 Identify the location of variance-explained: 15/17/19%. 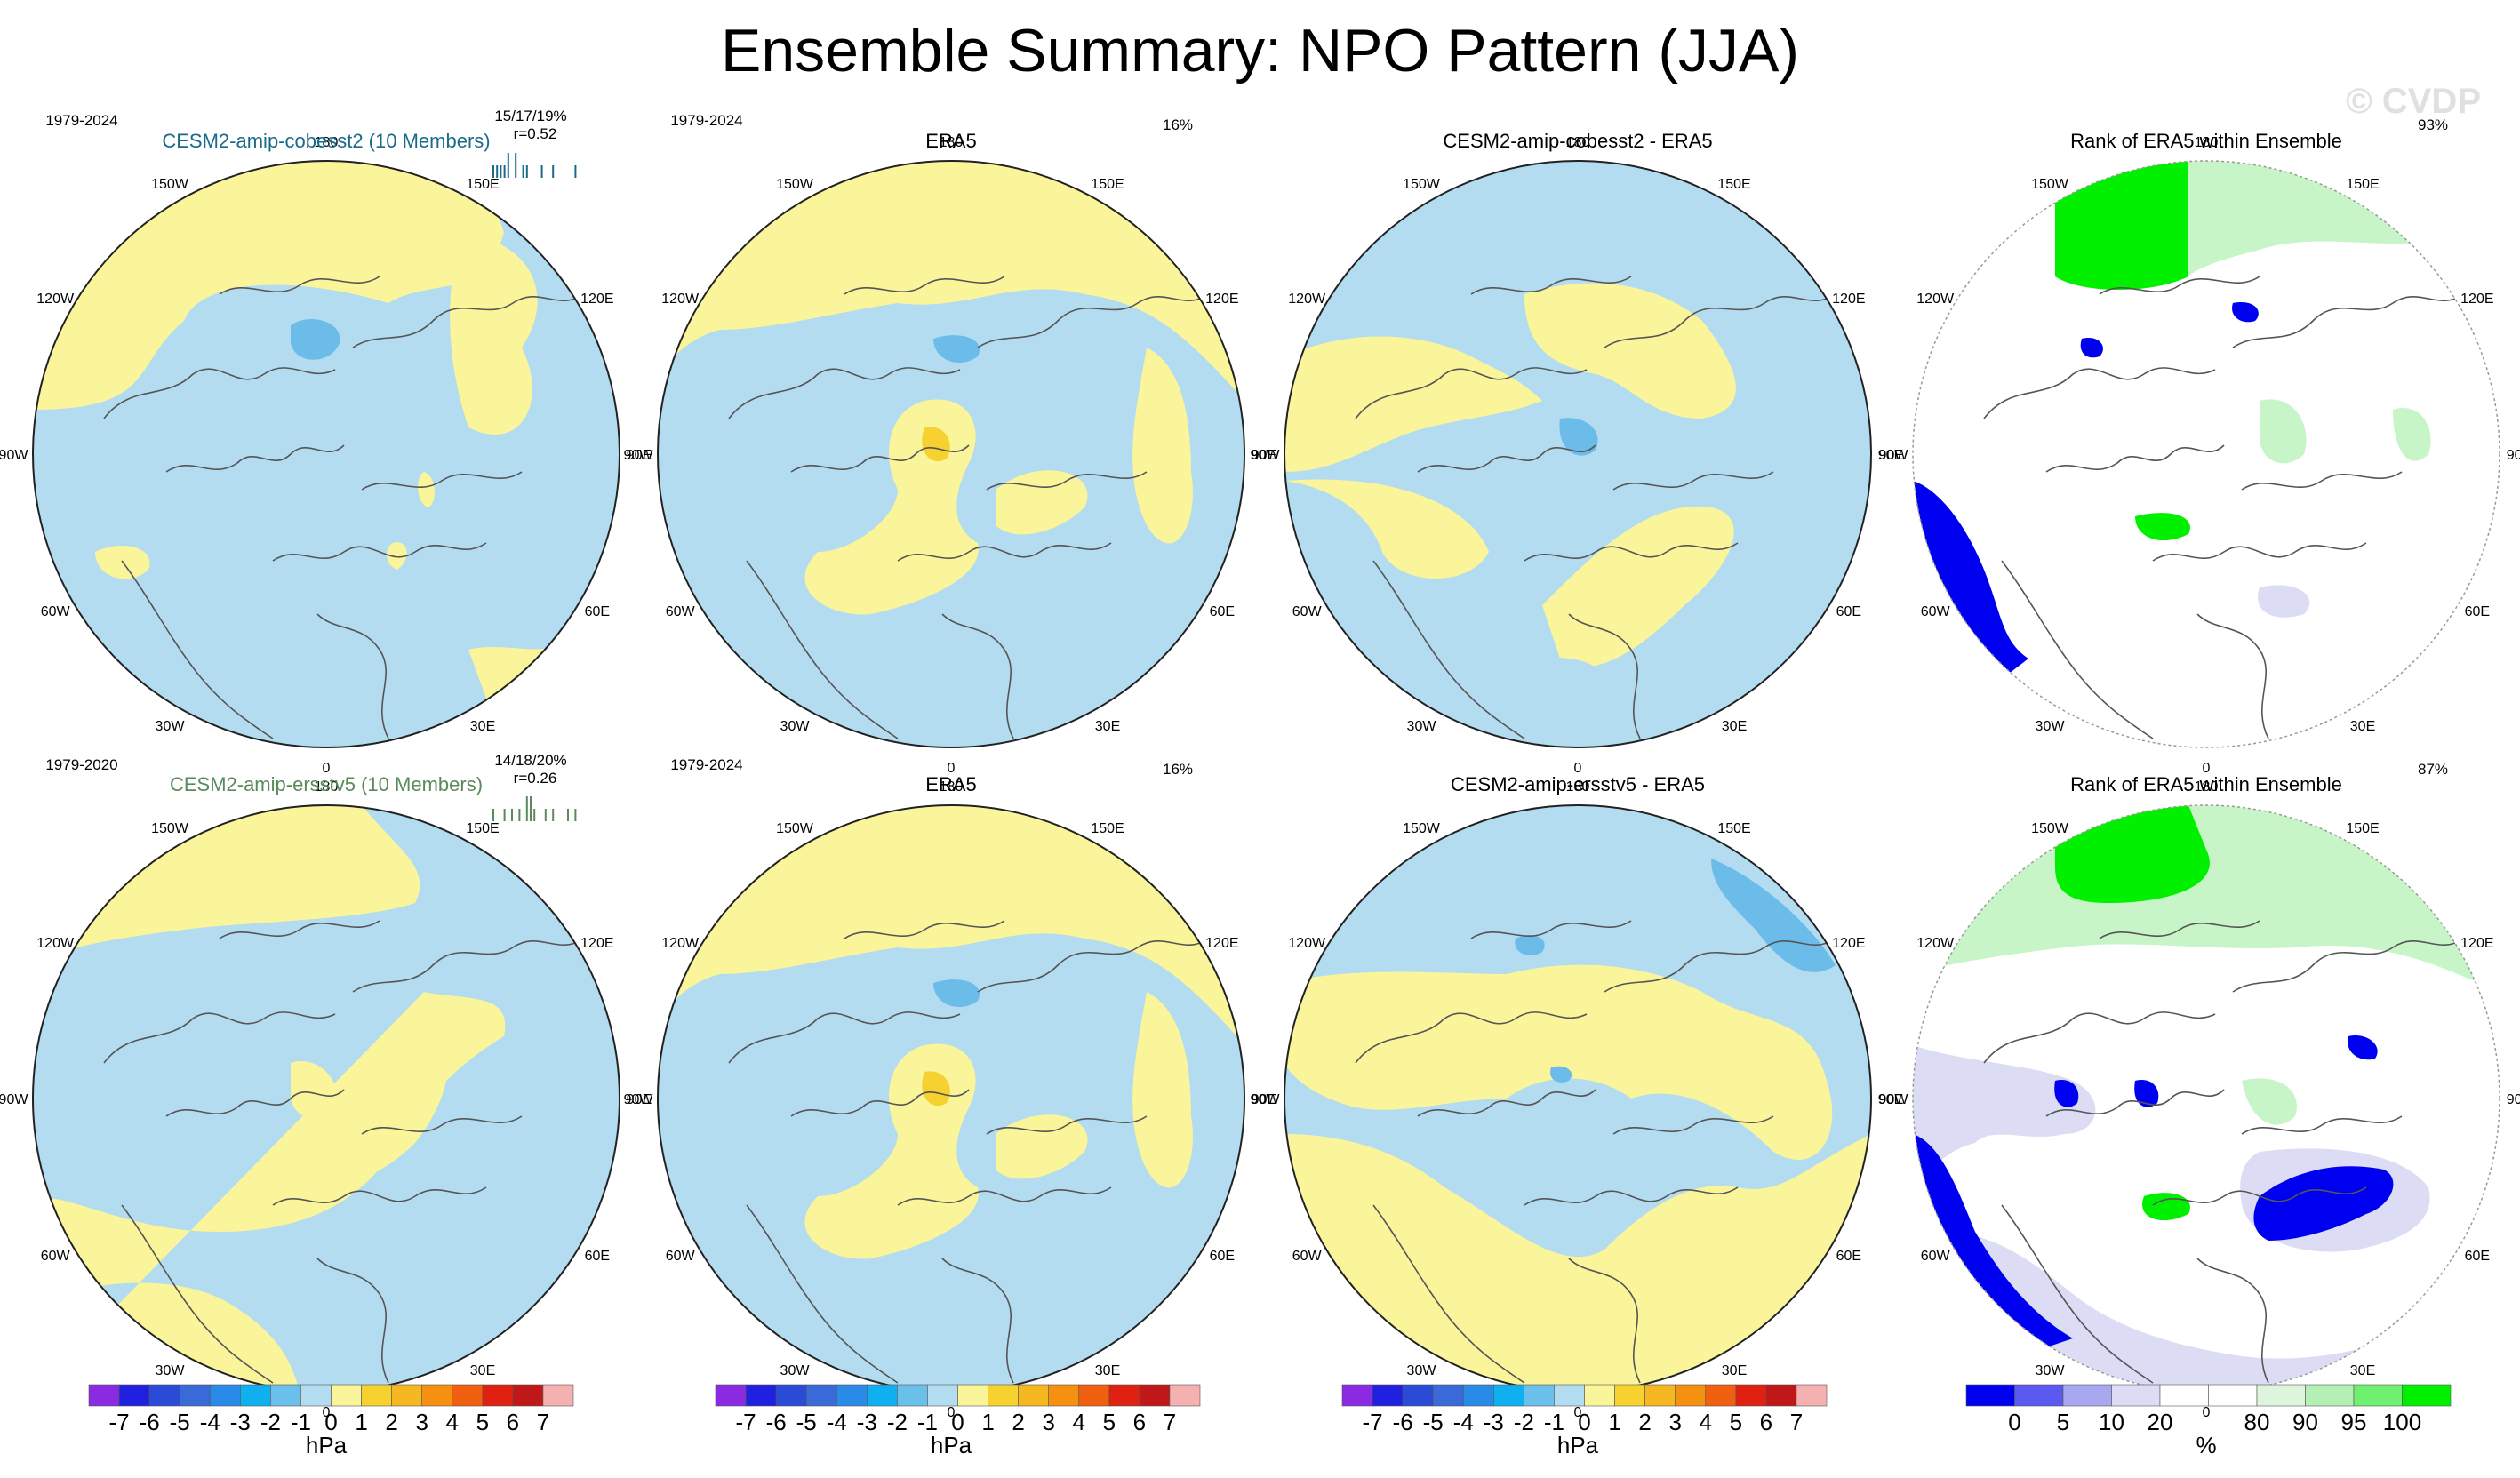
(530, 116).